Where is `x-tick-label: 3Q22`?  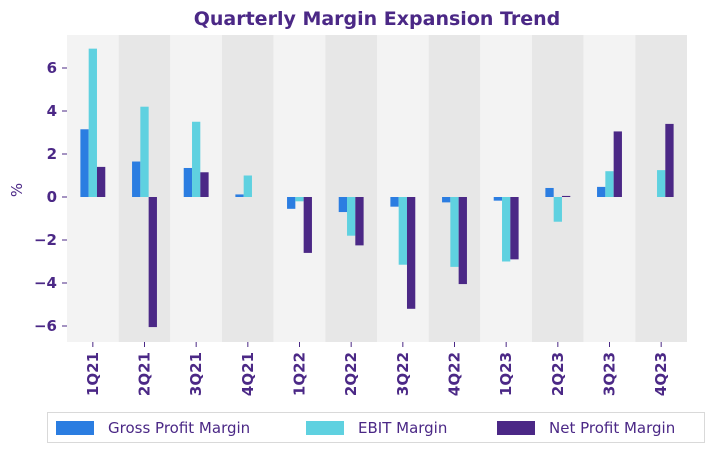 x-tick-label: 3Q22 is located at coordinates (403, 374).